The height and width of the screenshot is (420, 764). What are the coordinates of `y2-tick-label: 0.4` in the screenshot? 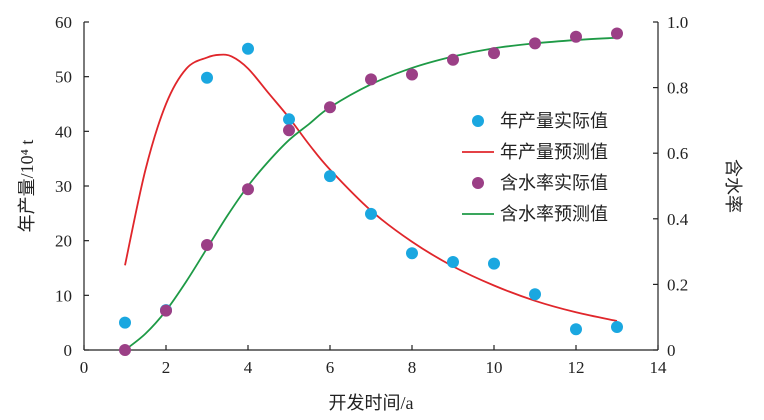 It's located at (678, 219).